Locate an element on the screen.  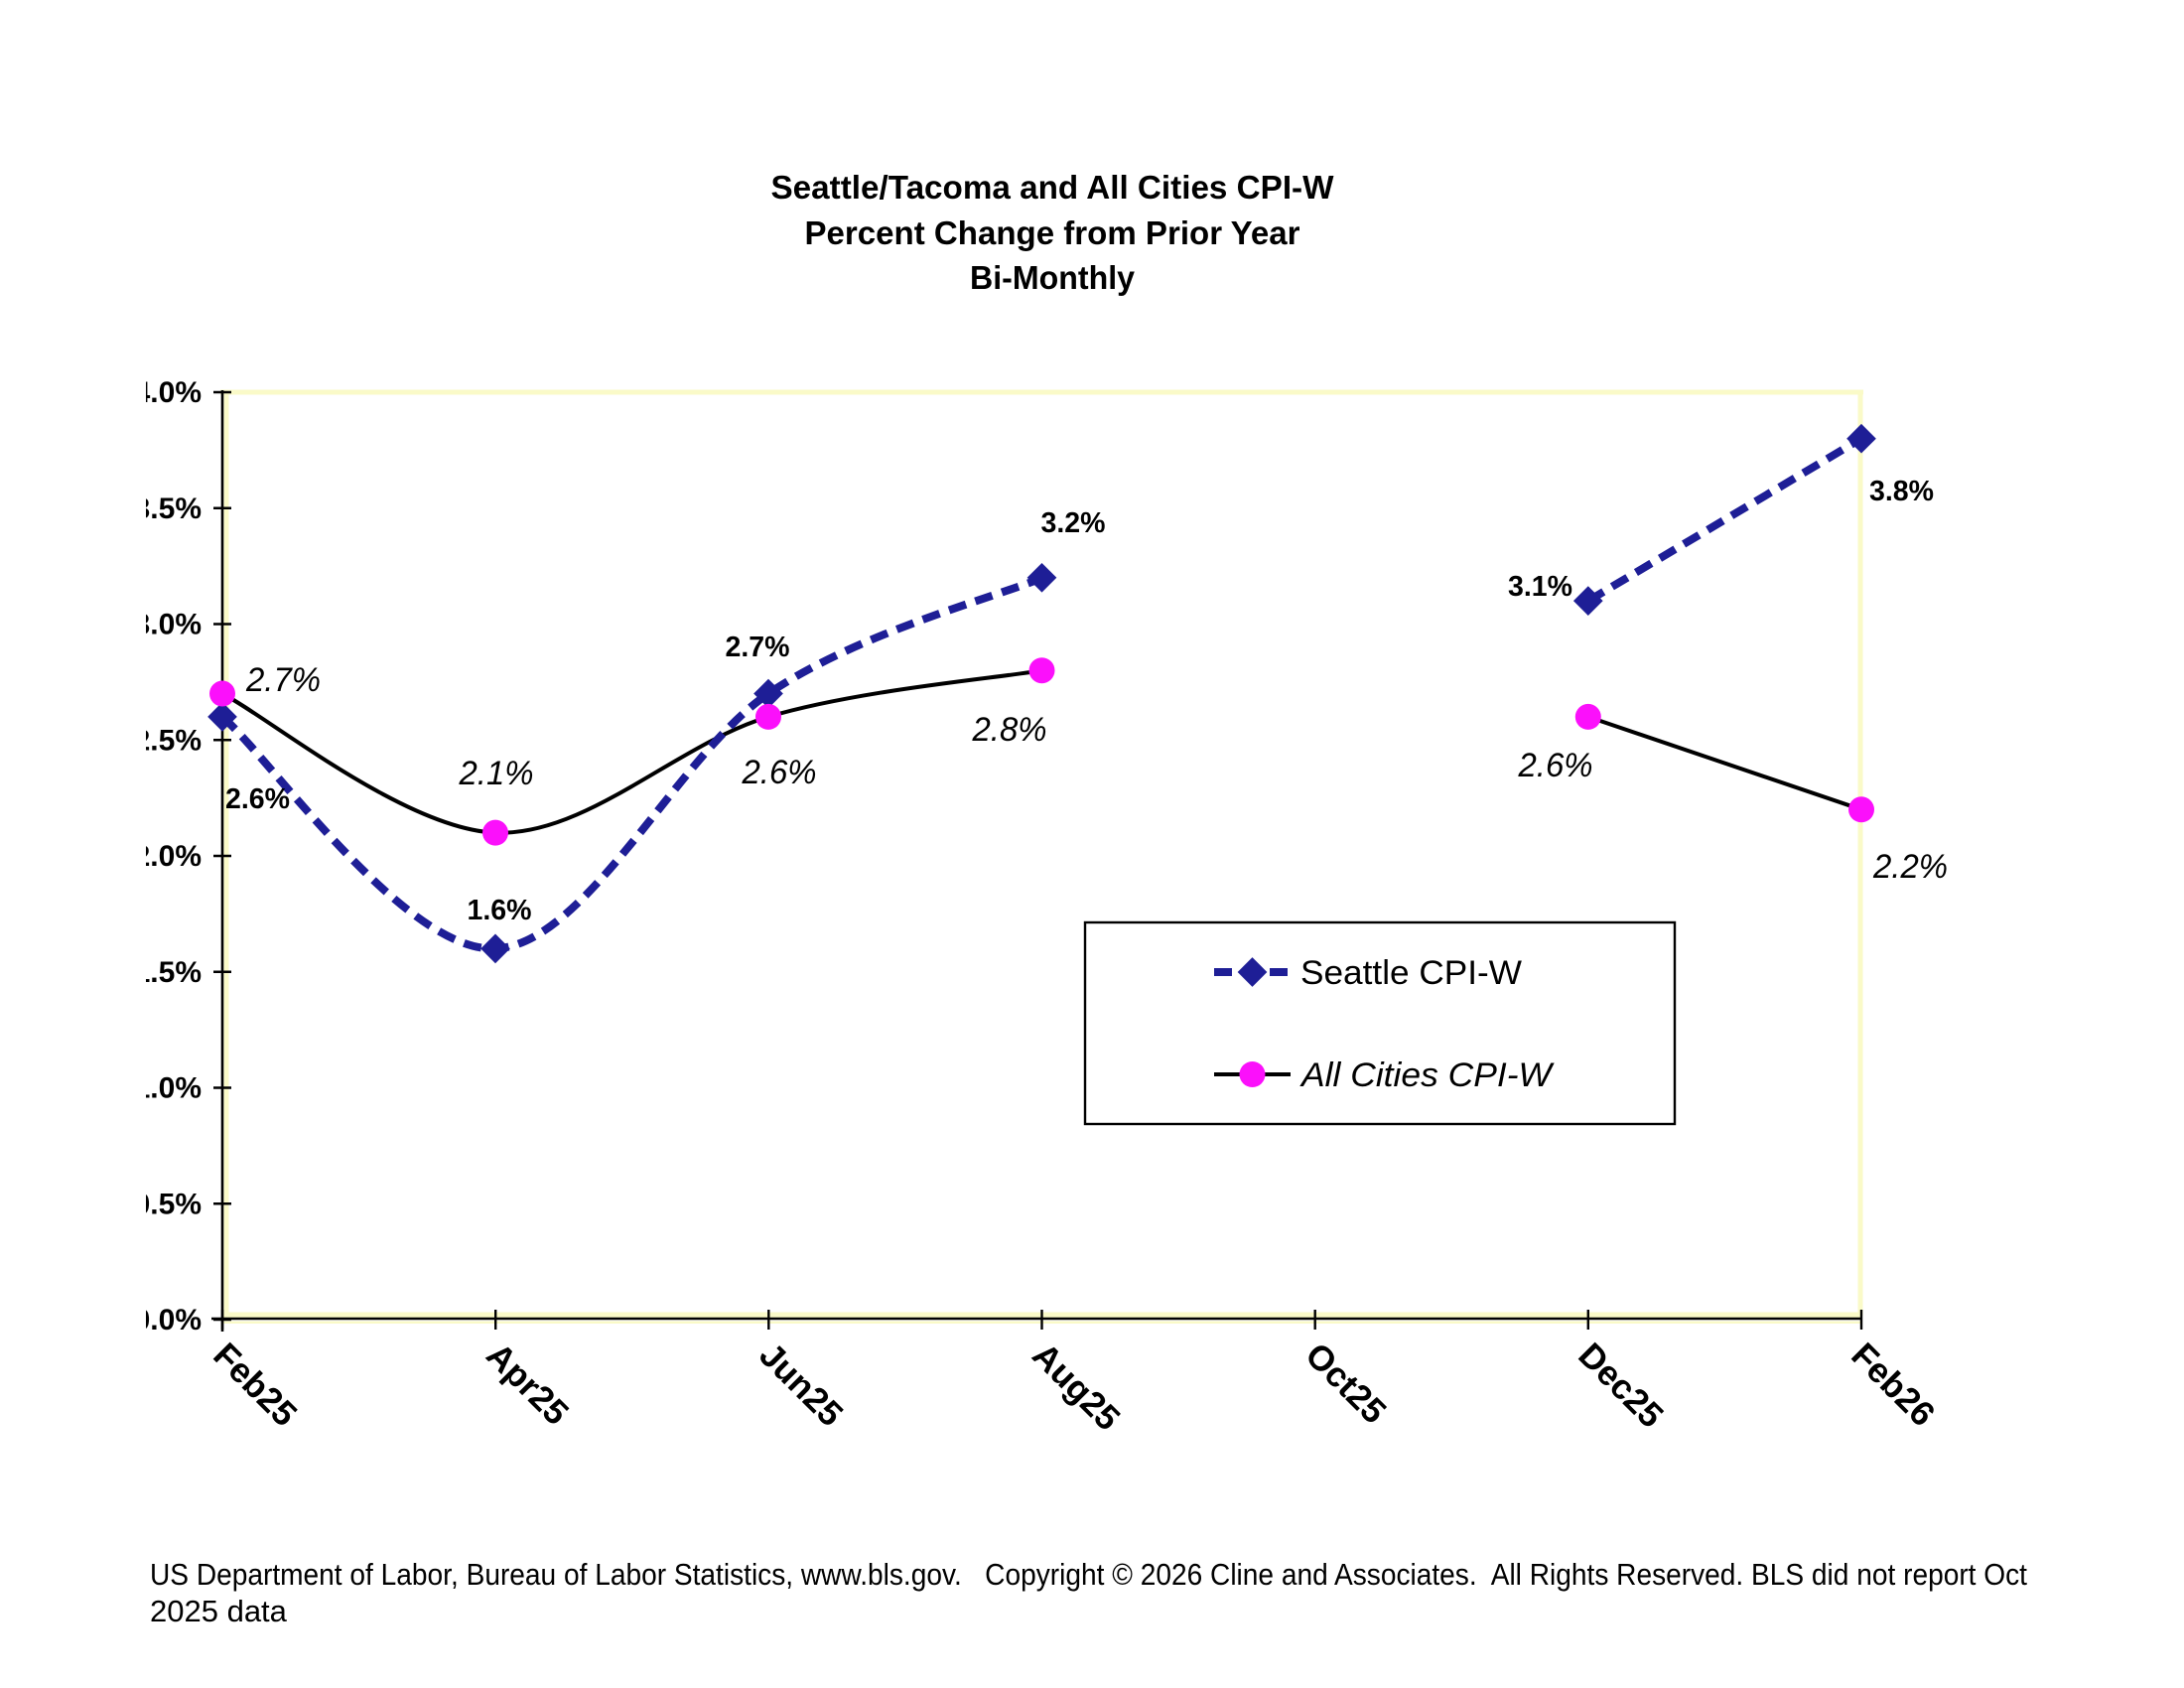
svg-text: 2025 data is located at coordinates (219, 1611).